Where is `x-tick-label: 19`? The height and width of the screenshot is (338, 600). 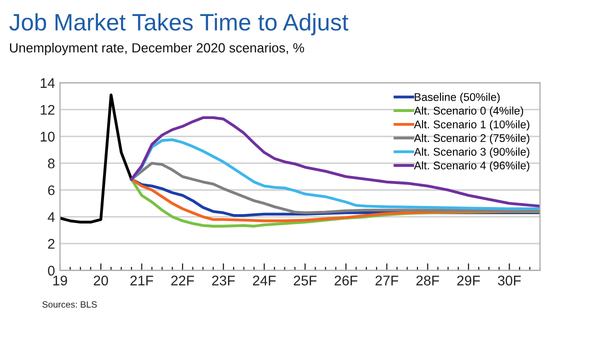 x-tick-label: 19 is located at coordinates (60, 281).